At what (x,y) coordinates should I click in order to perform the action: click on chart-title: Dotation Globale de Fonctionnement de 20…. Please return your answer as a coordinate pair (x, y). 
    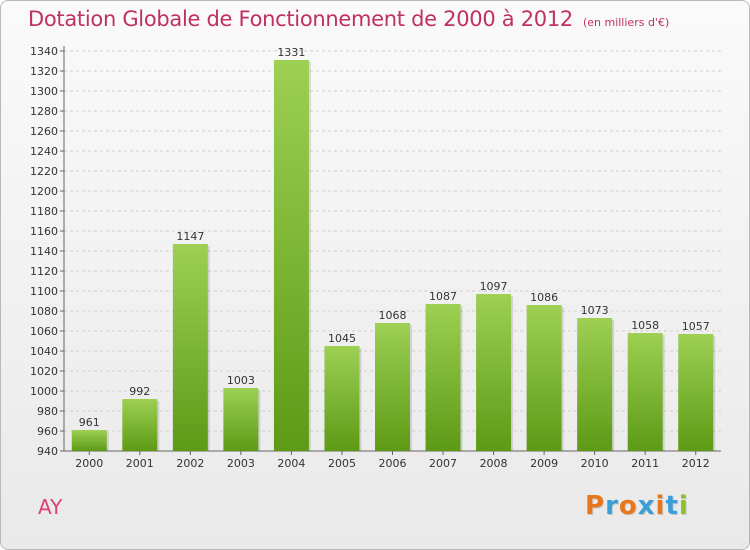
    Looking at the image, I should click on (348, 19).